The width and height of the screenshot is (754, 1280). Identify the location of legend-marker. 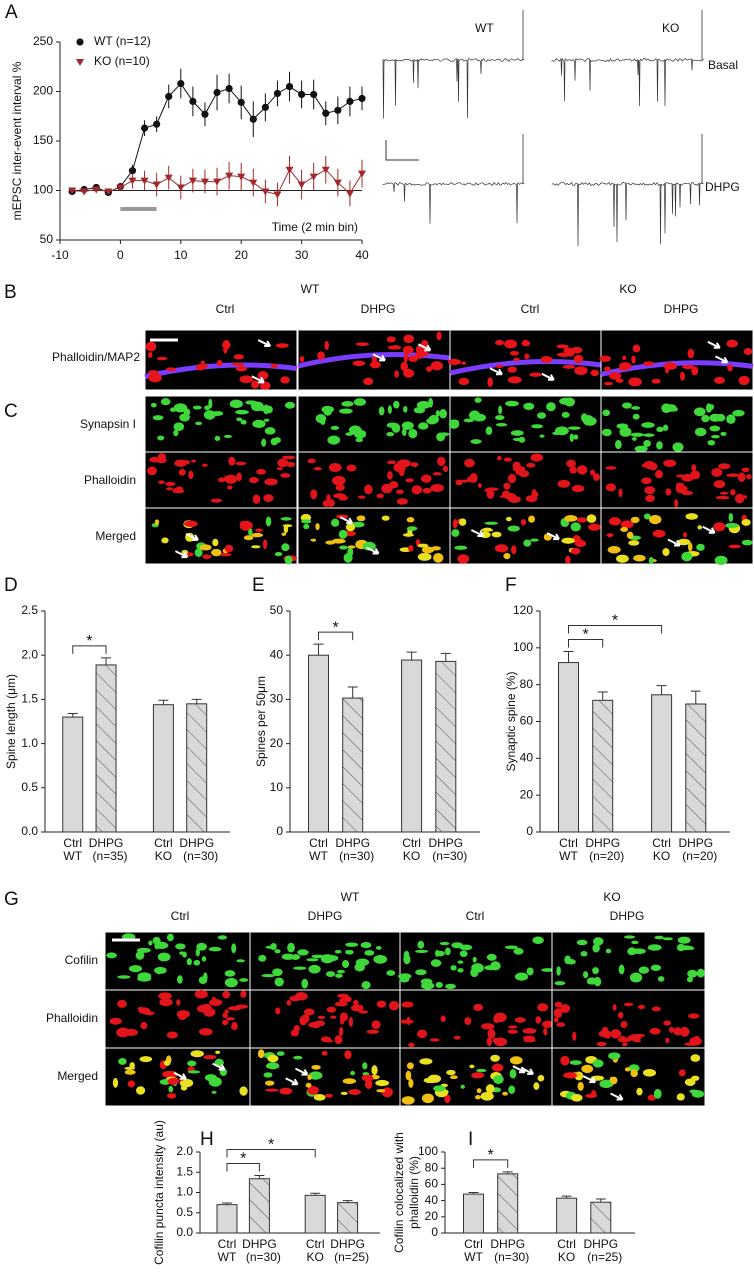
(80, 62).